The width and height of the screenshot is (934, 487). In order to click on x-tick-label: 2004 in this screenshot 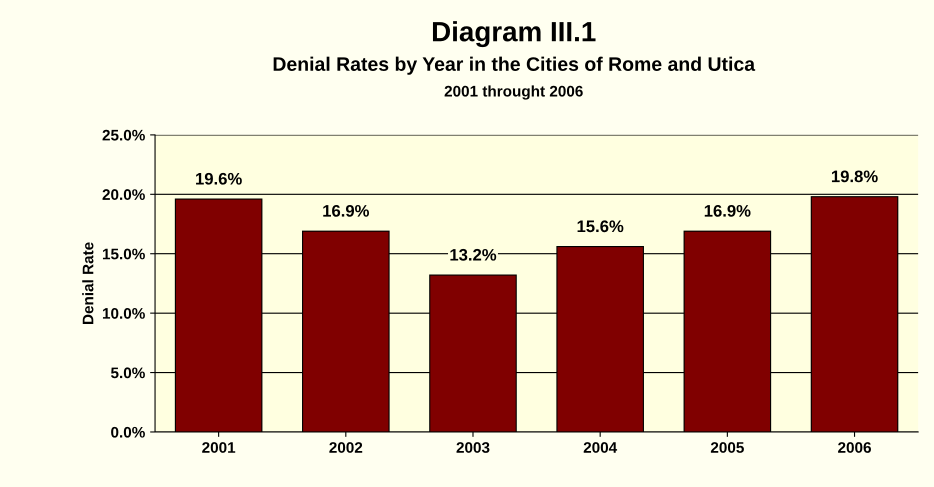, I will do `click(601, 447)`.